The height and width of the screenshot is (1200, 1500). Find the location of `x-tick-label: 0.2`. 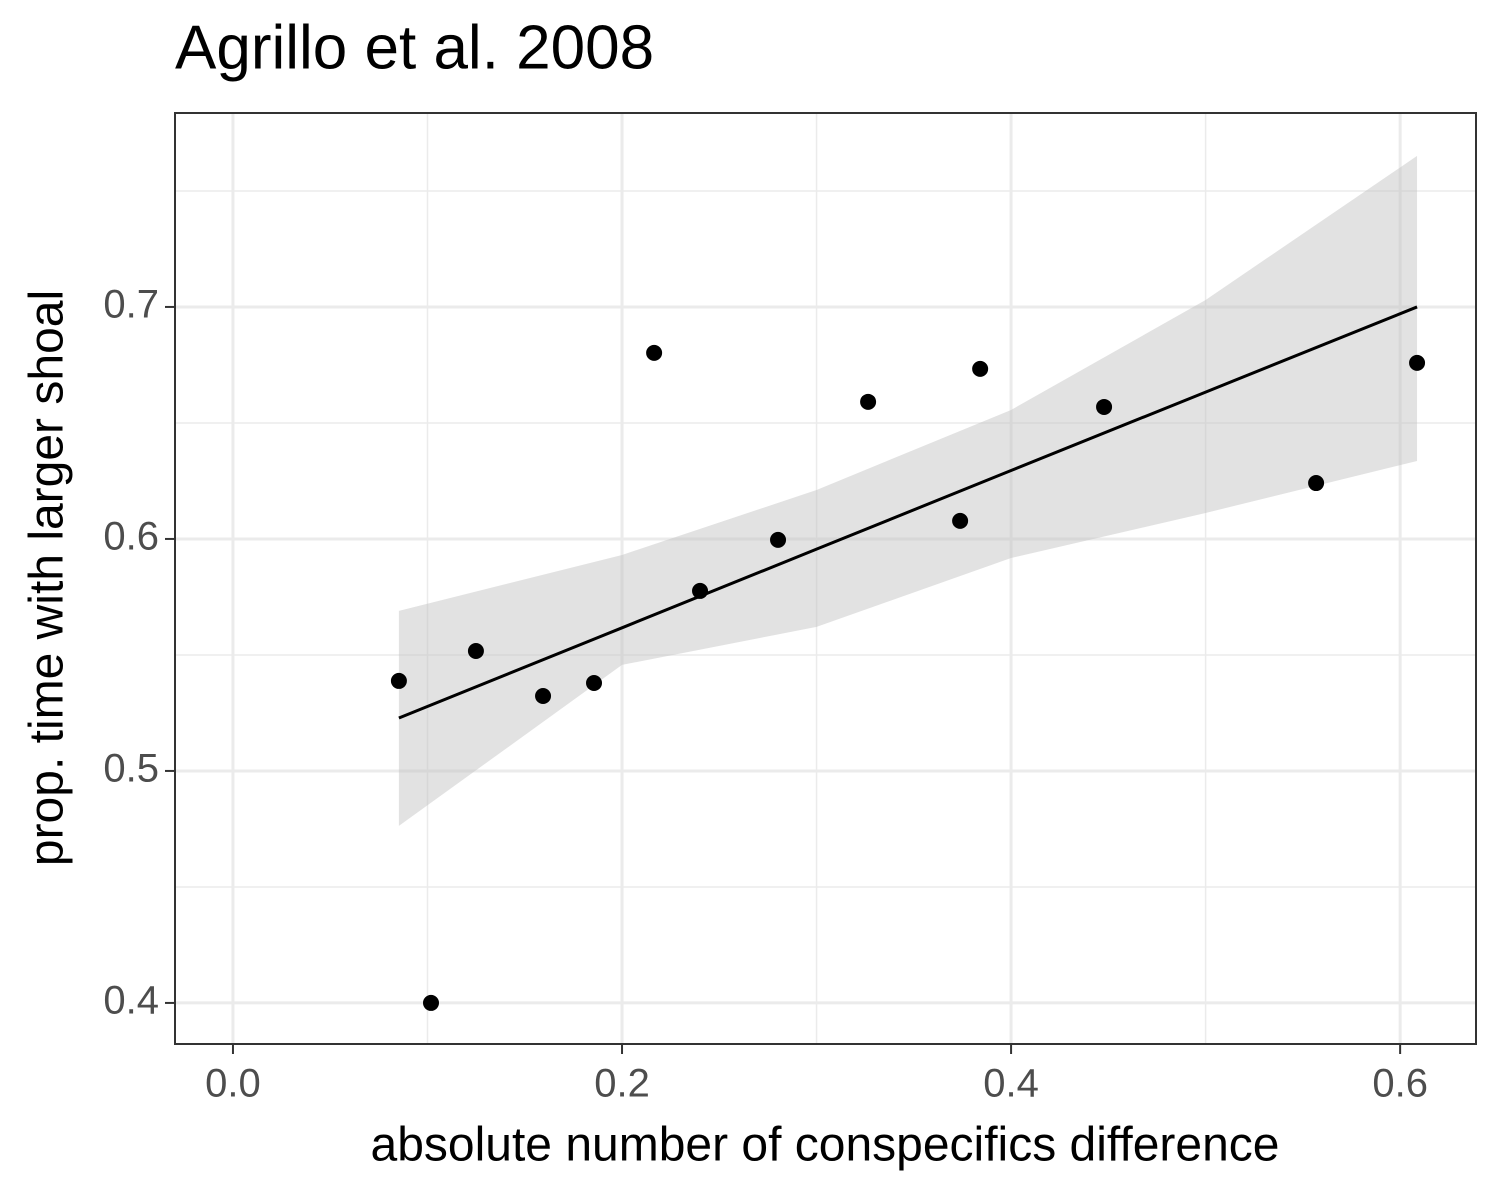

x-tick-label: 0.2 is located at coordinates (622, 1084).